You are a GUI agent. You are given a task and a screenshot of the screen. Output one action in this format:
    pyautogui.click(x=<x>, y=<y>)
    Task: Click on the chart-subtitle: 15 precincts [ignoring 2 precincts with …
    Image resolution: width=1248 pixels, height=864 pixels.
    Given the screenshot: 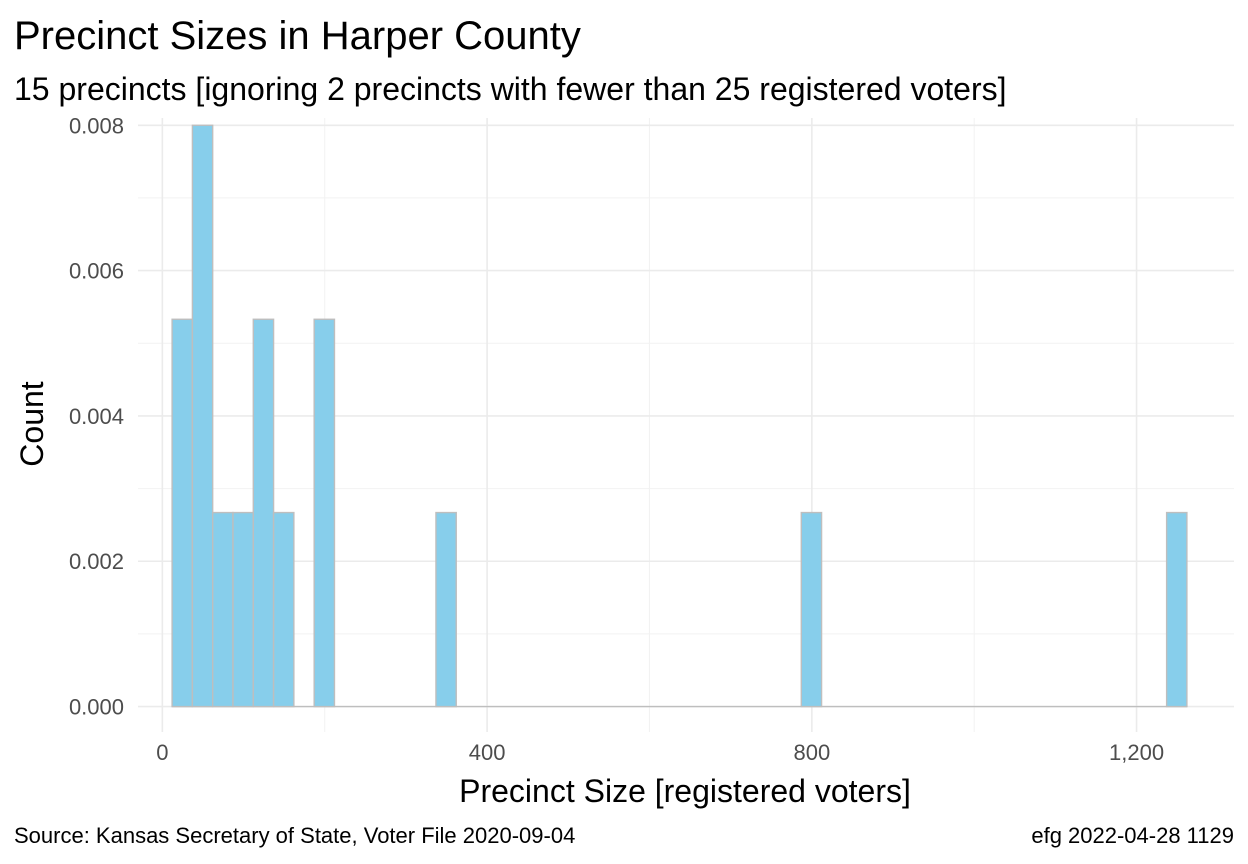 What is the action you would take?
    pyautogui.click(x=510, y=89)
    